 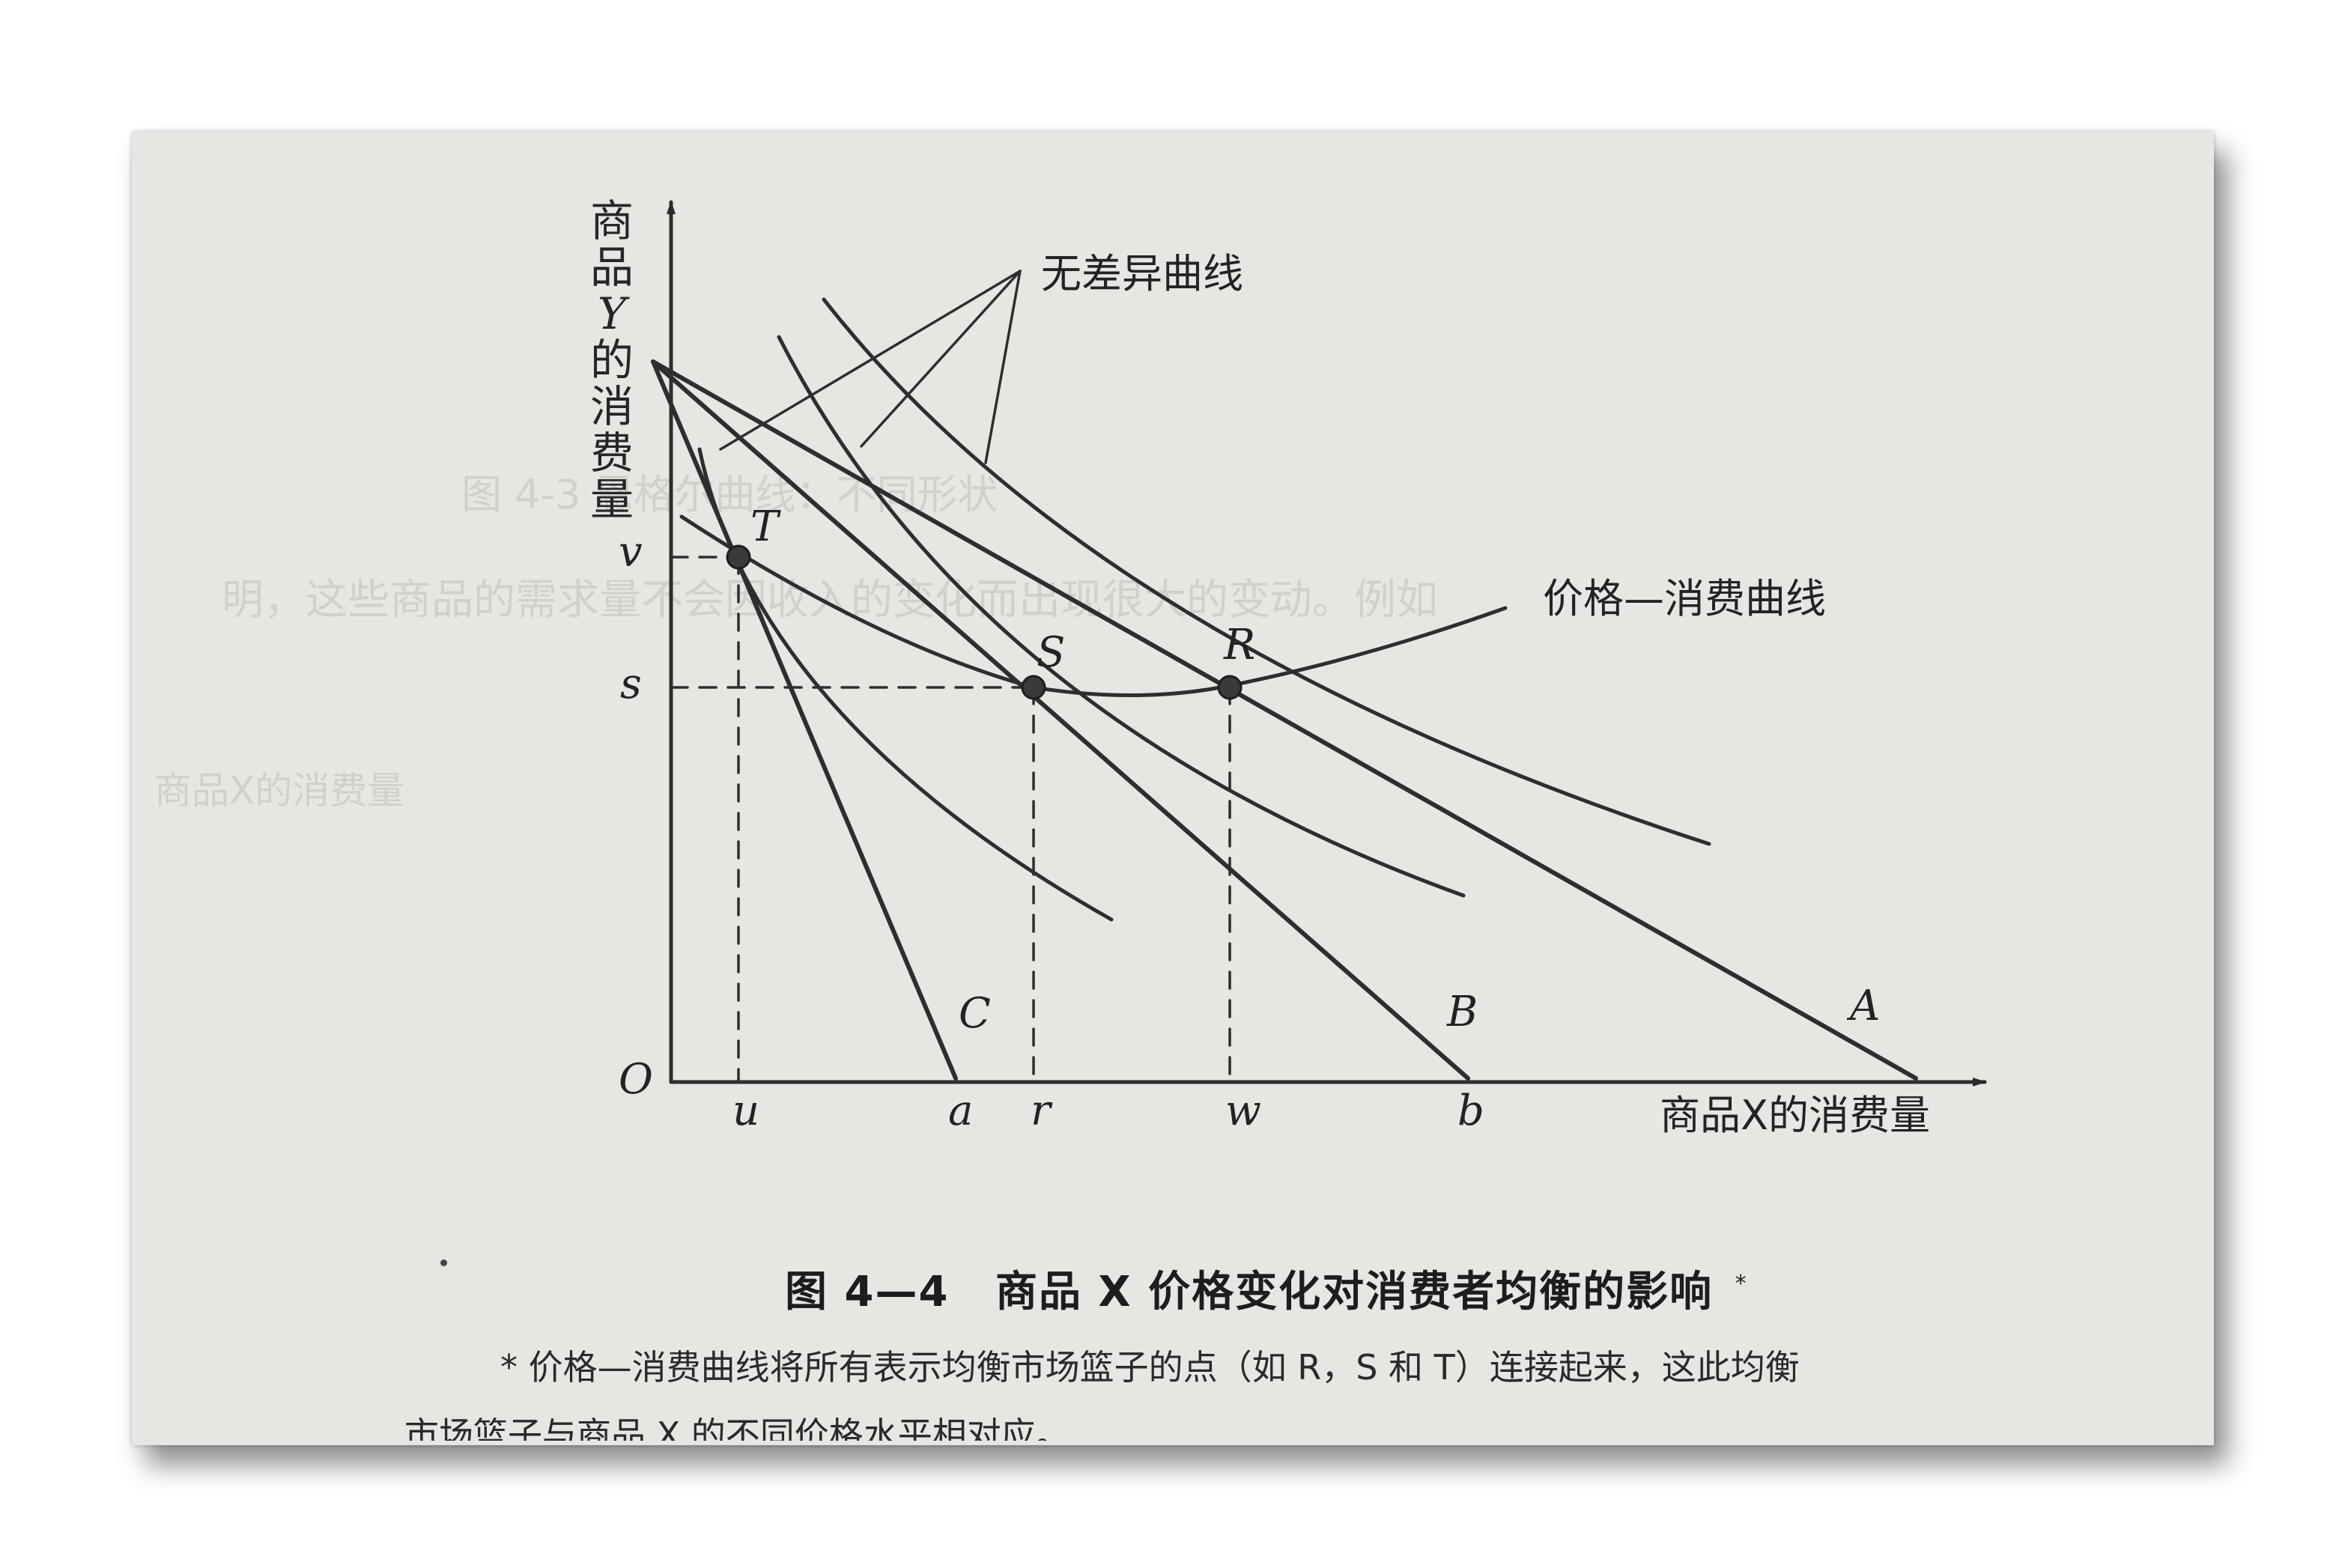 What do you see at coordinates (1795, 1115) in the screenshot?
I see `x-axis-label: 商品X的消费量` at bounding box center [1795, 1115].